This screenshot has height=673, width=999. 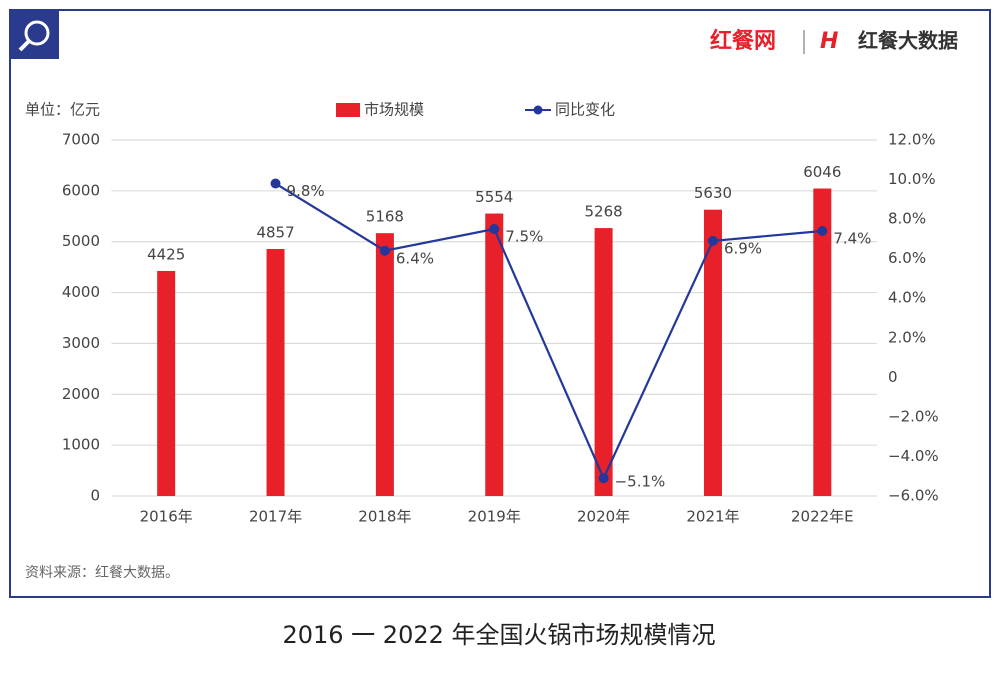 I want to click on y2-tick-label: −4.0%, so click(x=913, y=456).